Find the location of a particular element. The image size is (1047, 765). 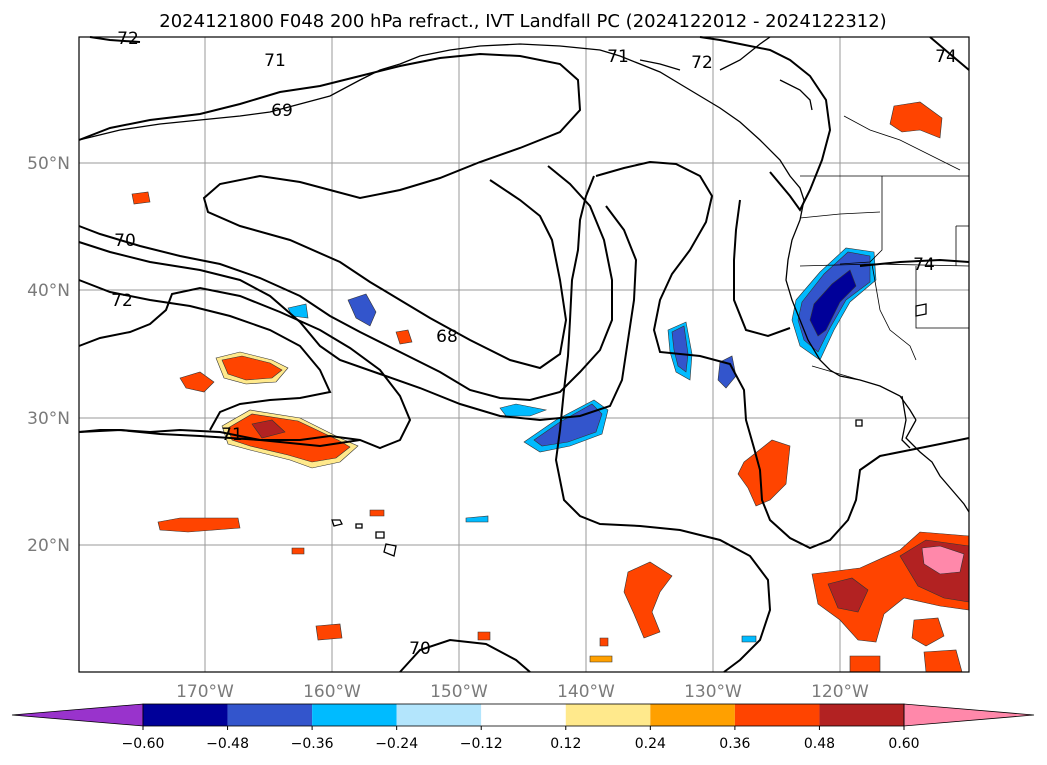

lon-label: 120°W is located at coordinates (840, 692).